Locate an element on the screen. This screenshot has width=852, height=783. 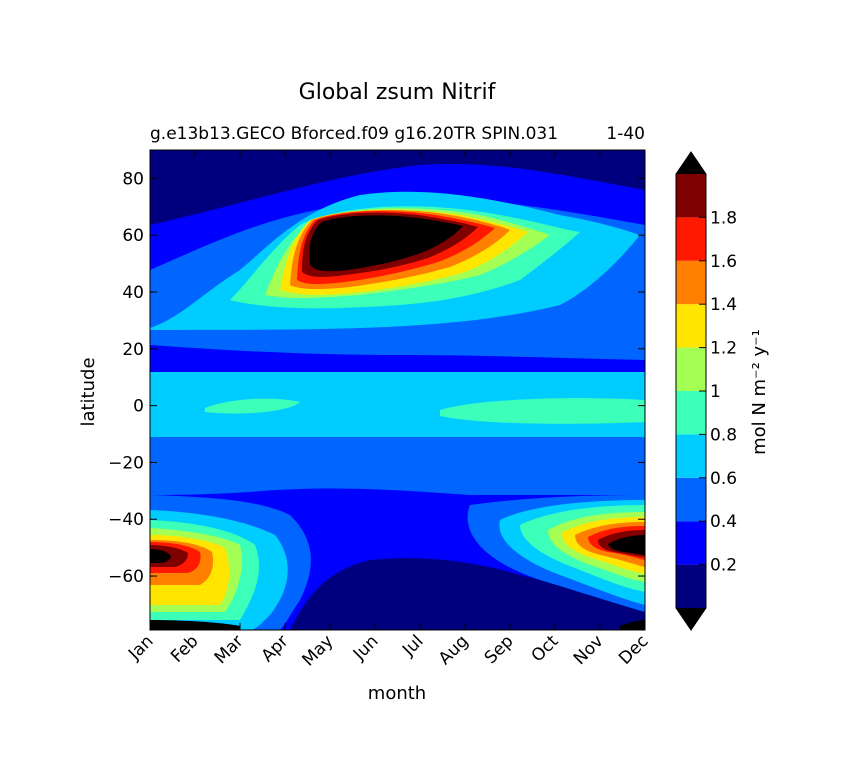
chart-title: Global zsum Nitrif is located at coordinates (398, 92).